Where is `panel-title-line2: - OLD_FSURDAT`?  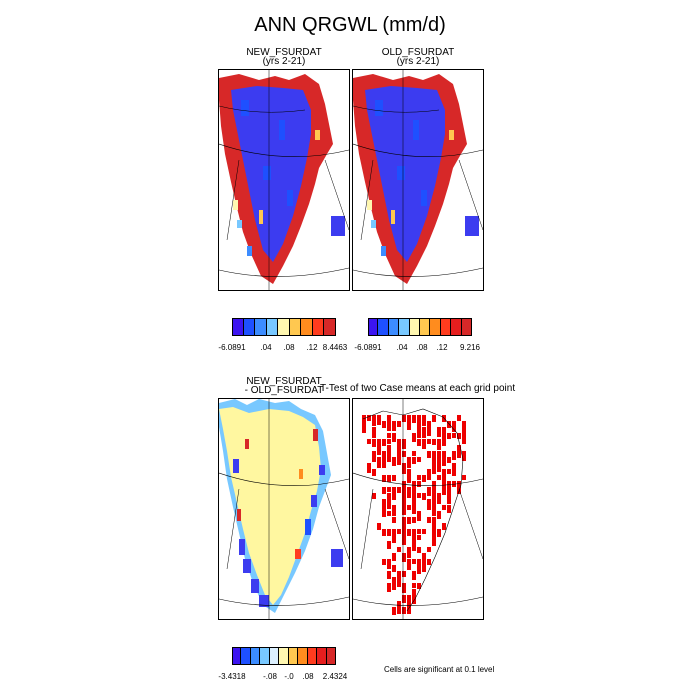
panel-title-line2: - OLD_FSURDAT is located at coordinates (284, 390).